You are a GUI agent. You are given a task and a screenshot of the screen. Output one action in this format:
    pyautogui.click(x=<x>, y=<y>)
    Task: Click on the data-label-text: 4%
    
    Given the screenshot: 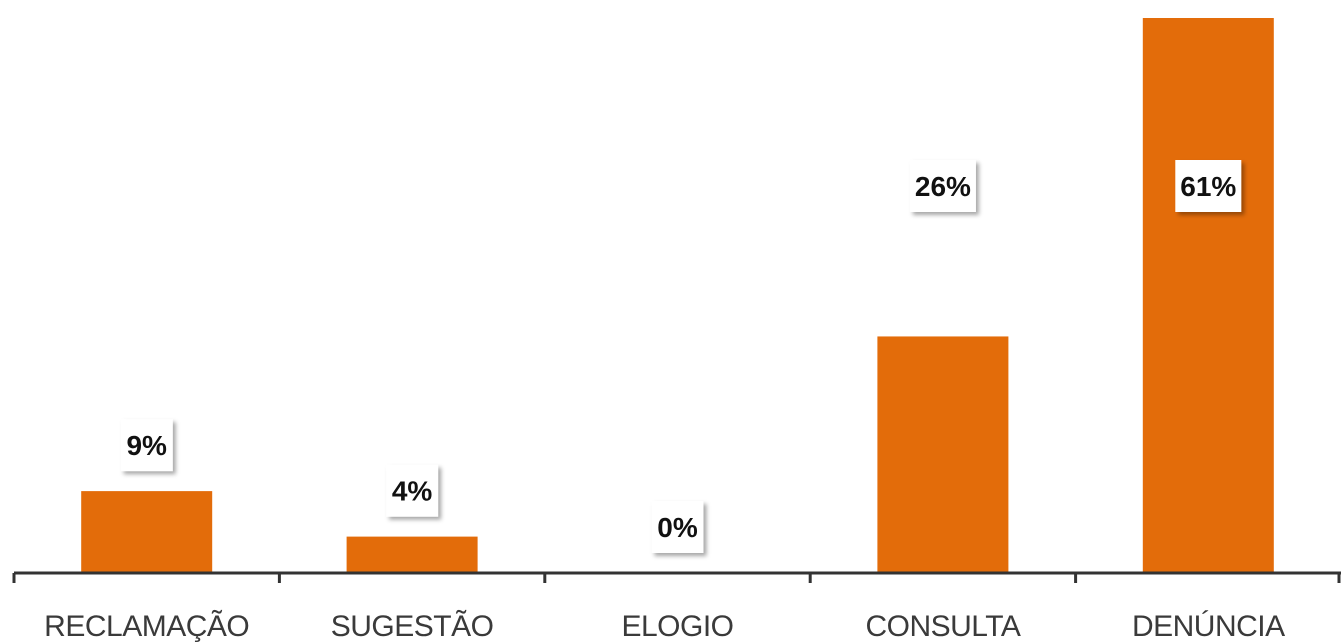 What is the action you would take?
    pyautogui.click(x=412, y=491)
    